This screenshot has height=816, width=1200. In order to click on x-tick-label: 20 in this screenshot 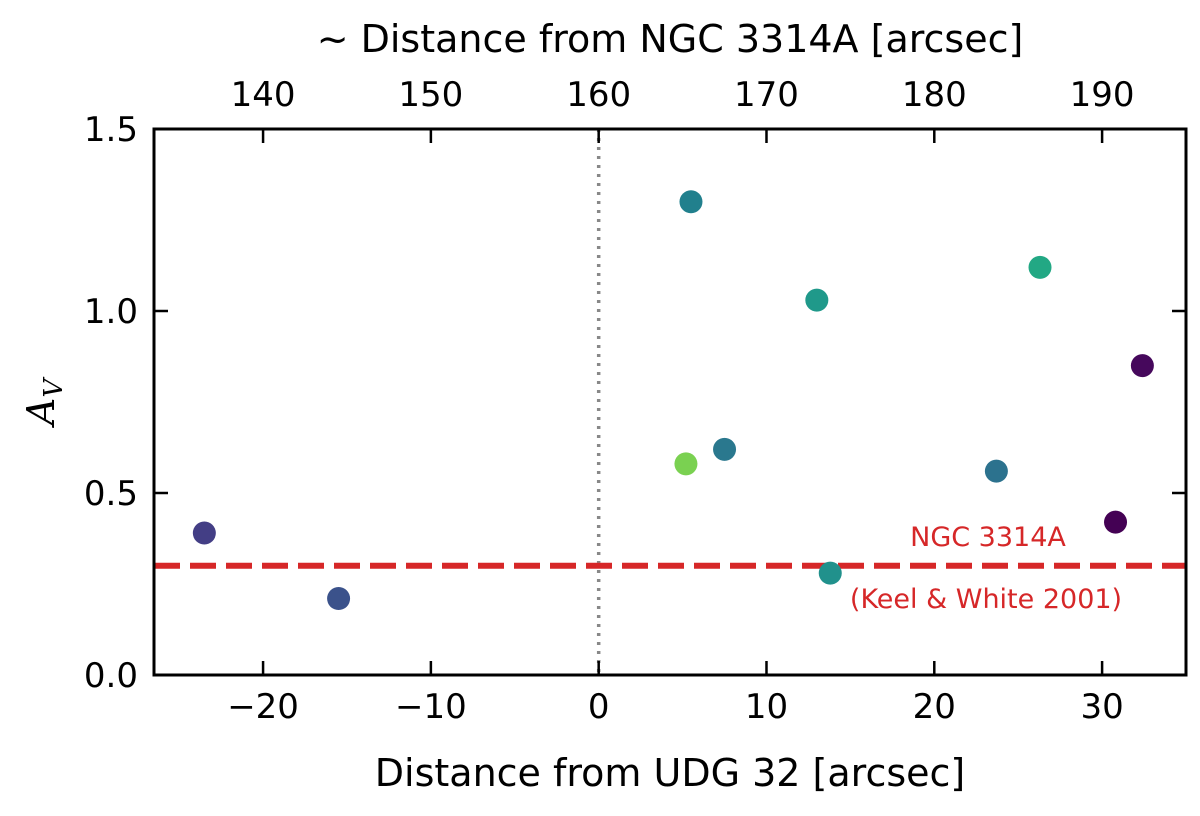, I will do `click(934, 707)`.